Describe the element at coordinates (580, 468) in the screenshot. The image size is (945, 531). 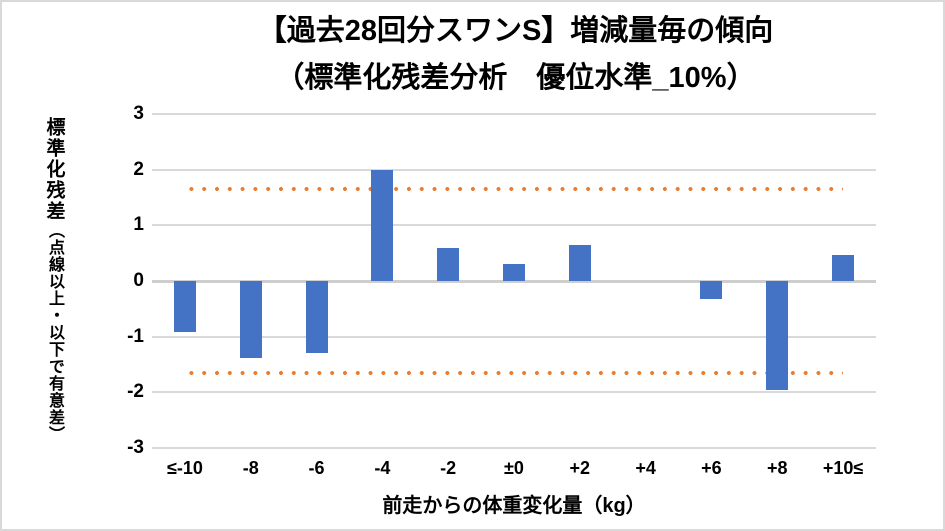
I see `x-category-label: +2` at that location.